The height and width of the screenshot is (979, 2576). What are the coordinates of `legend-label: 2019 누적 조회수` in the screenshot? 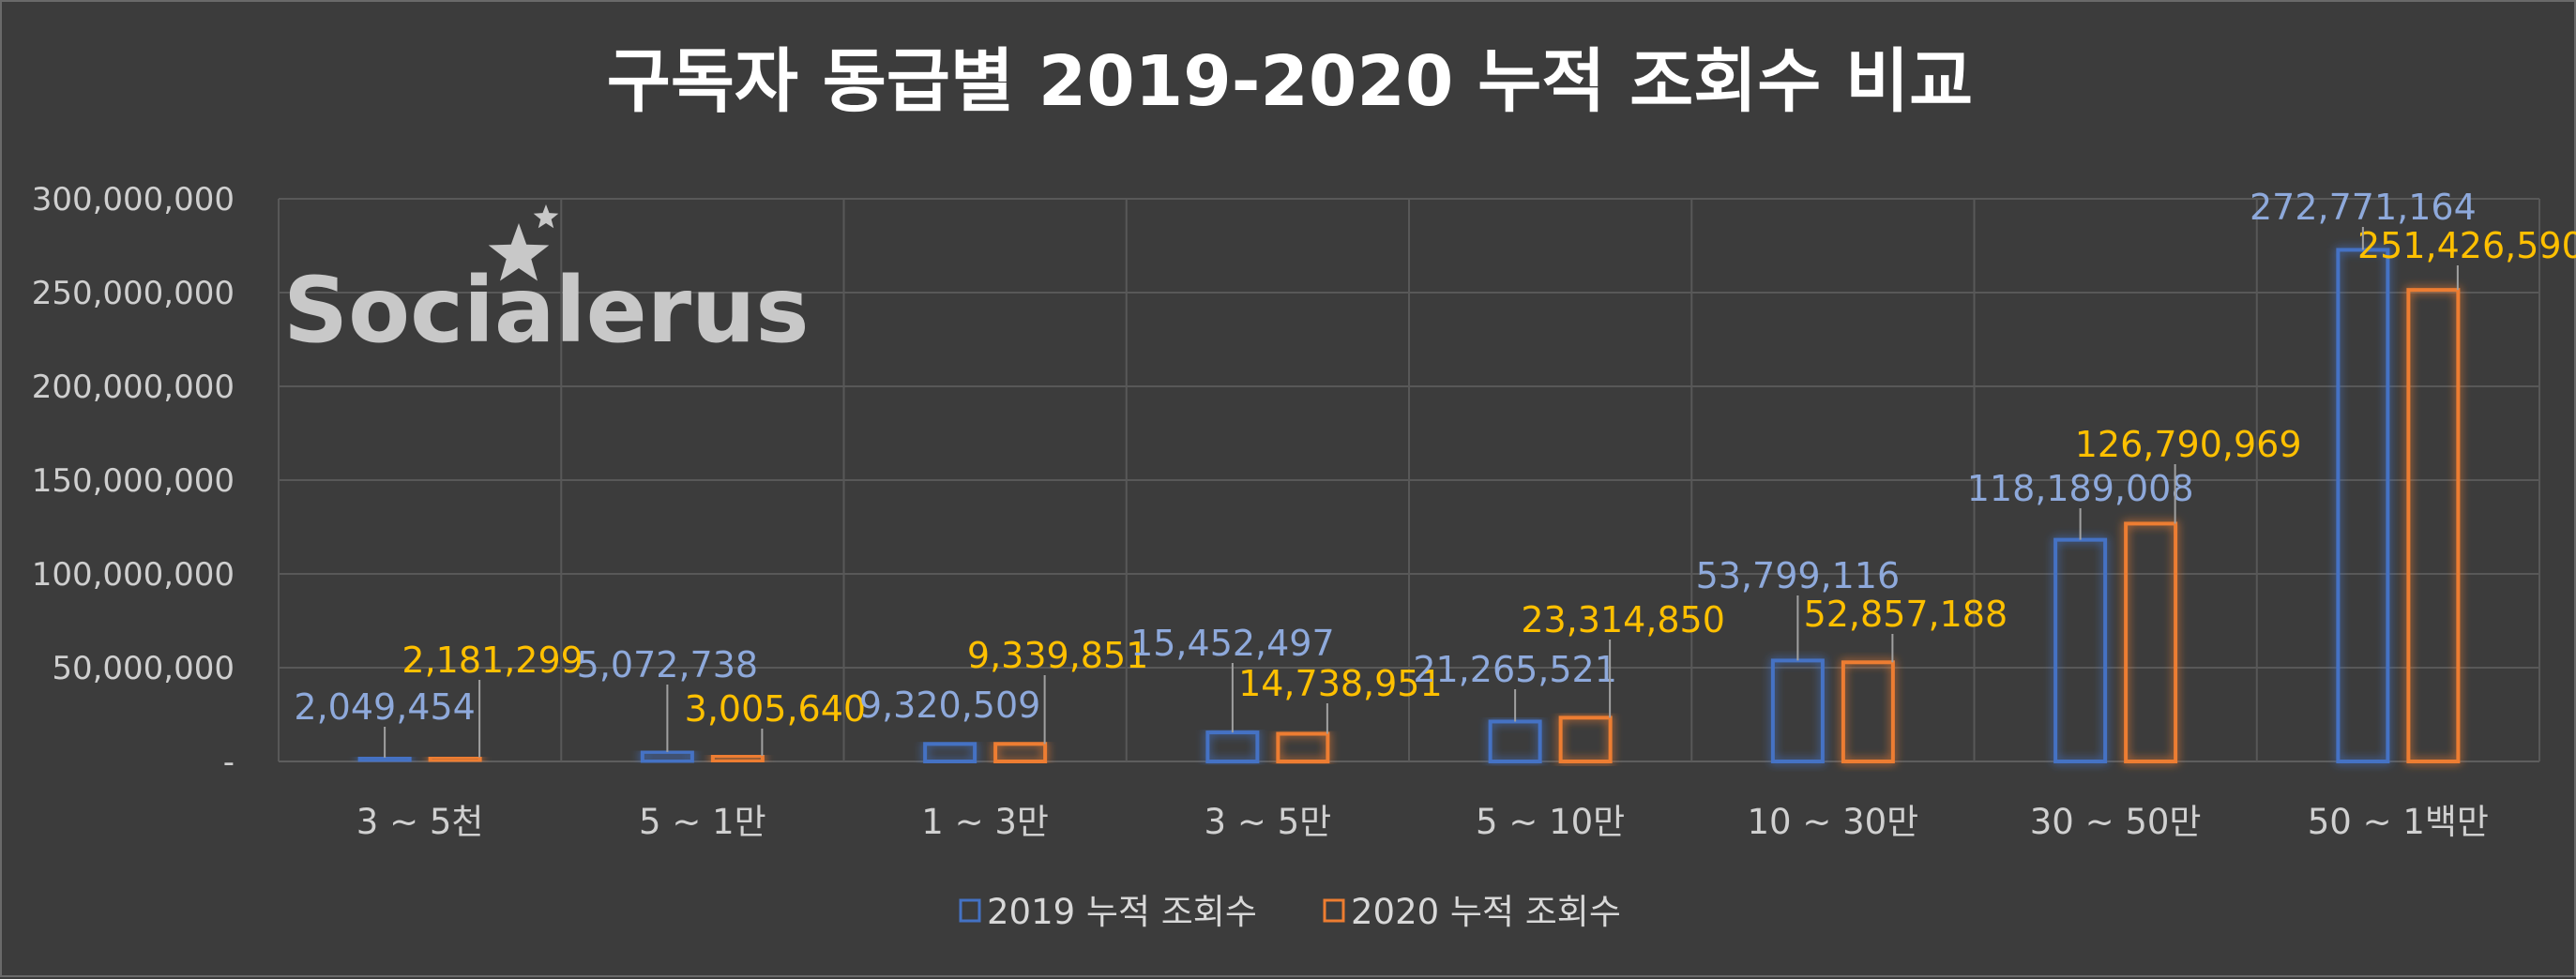 It's located at (1122, 912).